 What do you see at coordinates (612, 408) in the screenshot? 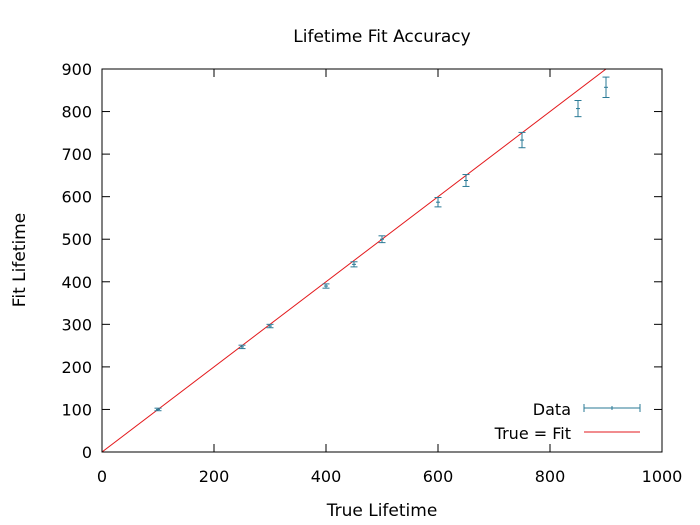
I see `legend-swatch-data` at bounding box center [612, 408].